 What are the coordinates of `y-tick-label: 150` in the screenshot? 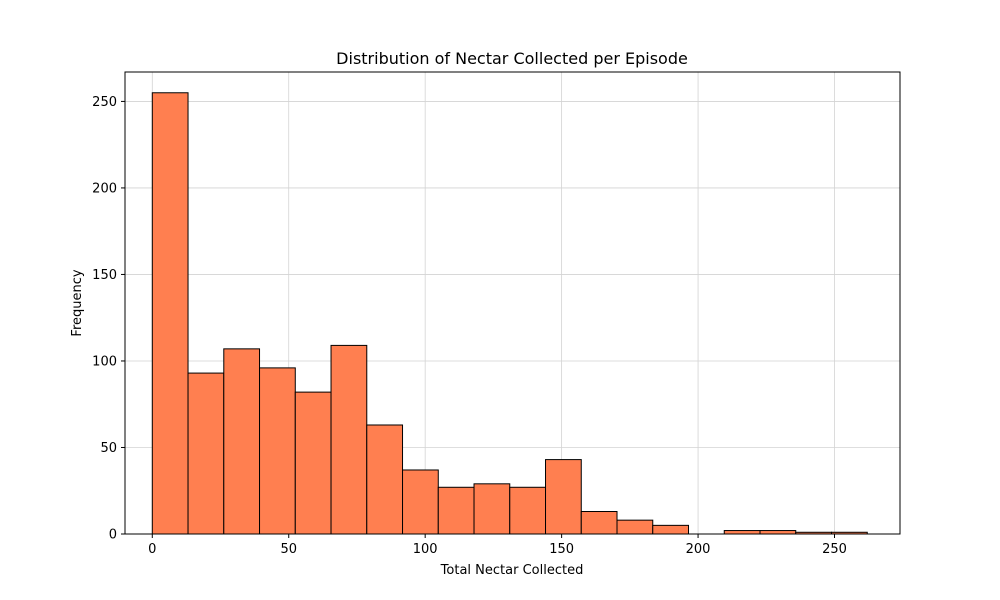 It's located at (104, 275).